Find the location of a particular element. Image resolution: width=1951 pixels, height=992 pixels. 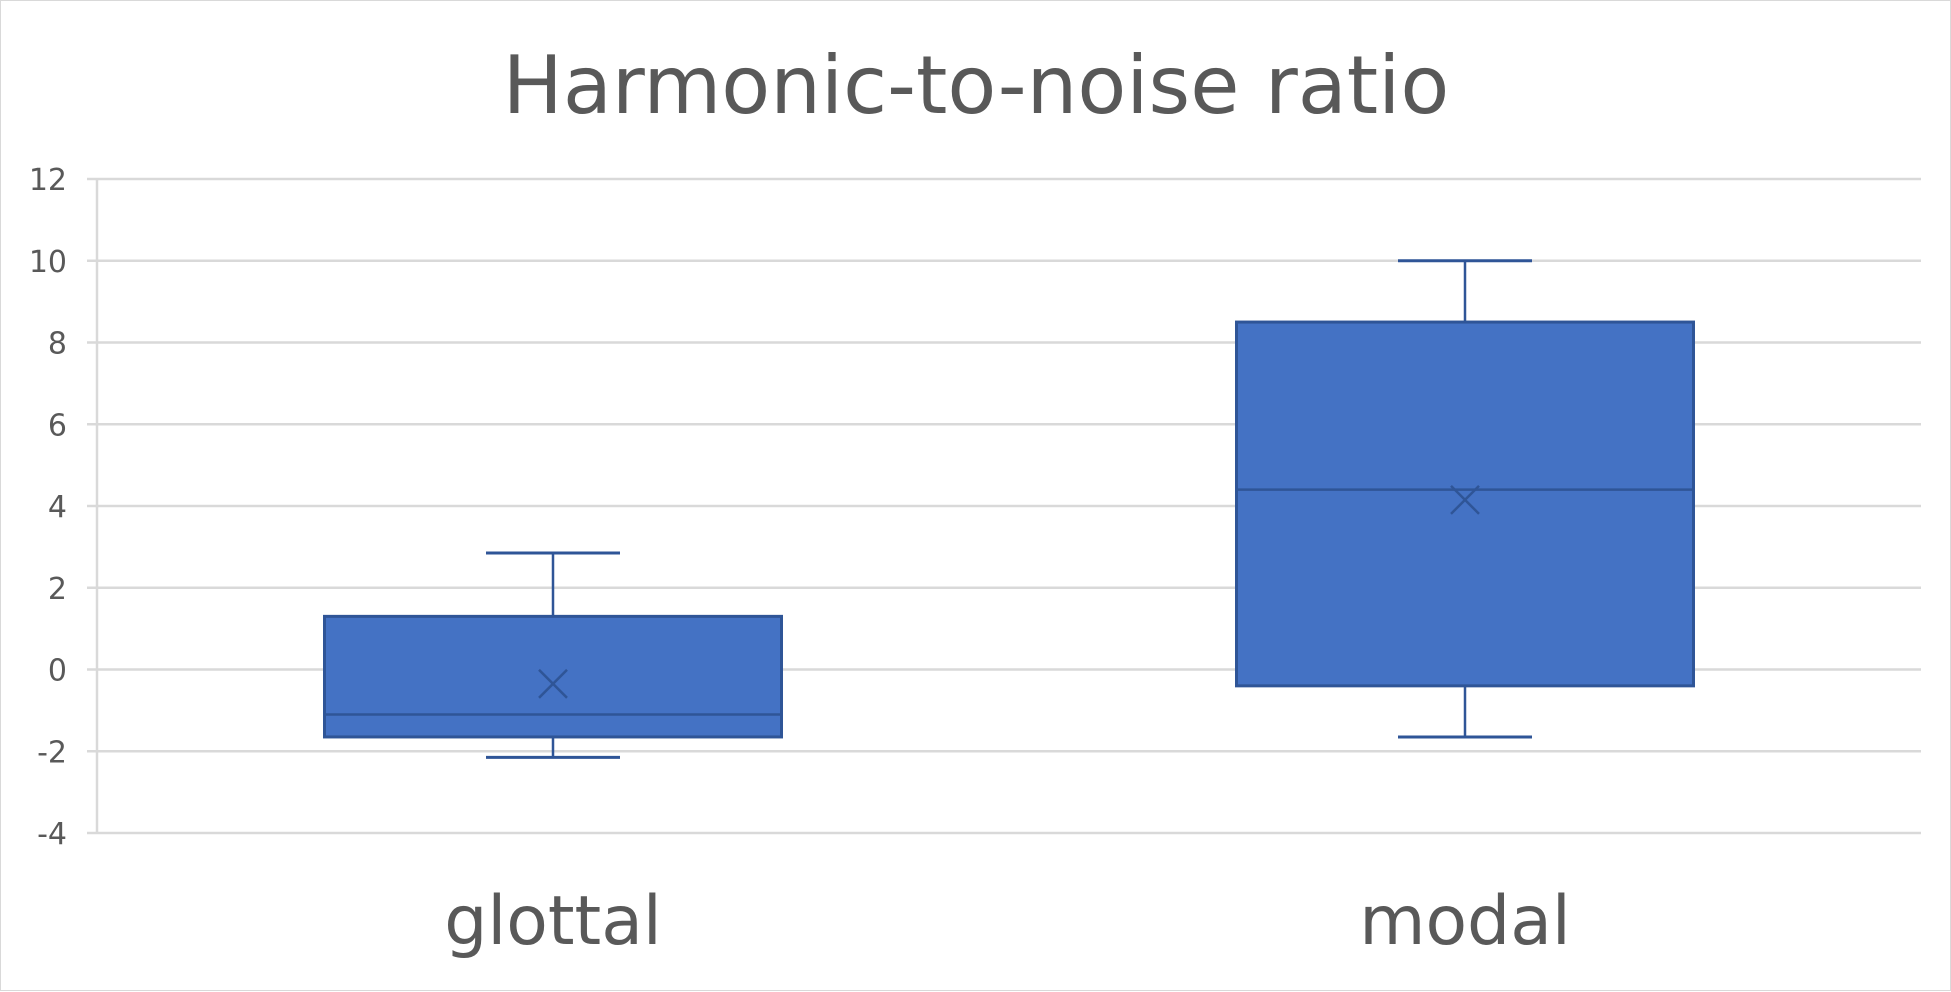

y-tick-label-1: 10 is located at coordinates (48, 262).